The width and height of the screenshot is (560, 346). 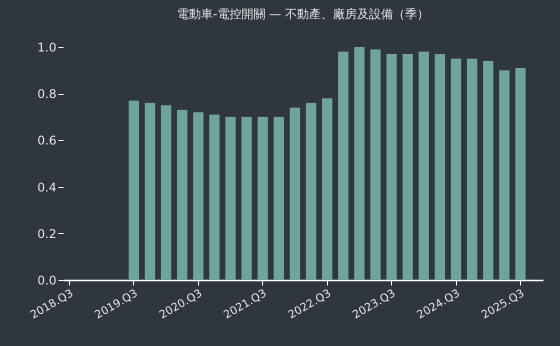 What do you see at coordinates (303, 14) in the screenshot?
I see `chart-title: 電動車-電控開關 — 不動產、廠房及設備（季）` at bounding box center [303, 14].